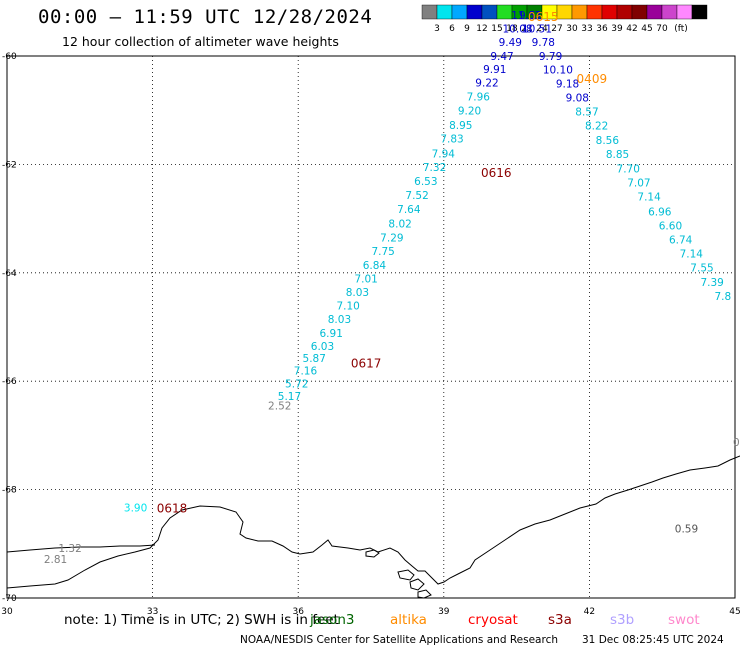 This screenshot has width=740, height=650. What do you see at coordinates (512, 29) in the screenshot?
I see `colorbar-label: 18` at bounding box center [512, 29].